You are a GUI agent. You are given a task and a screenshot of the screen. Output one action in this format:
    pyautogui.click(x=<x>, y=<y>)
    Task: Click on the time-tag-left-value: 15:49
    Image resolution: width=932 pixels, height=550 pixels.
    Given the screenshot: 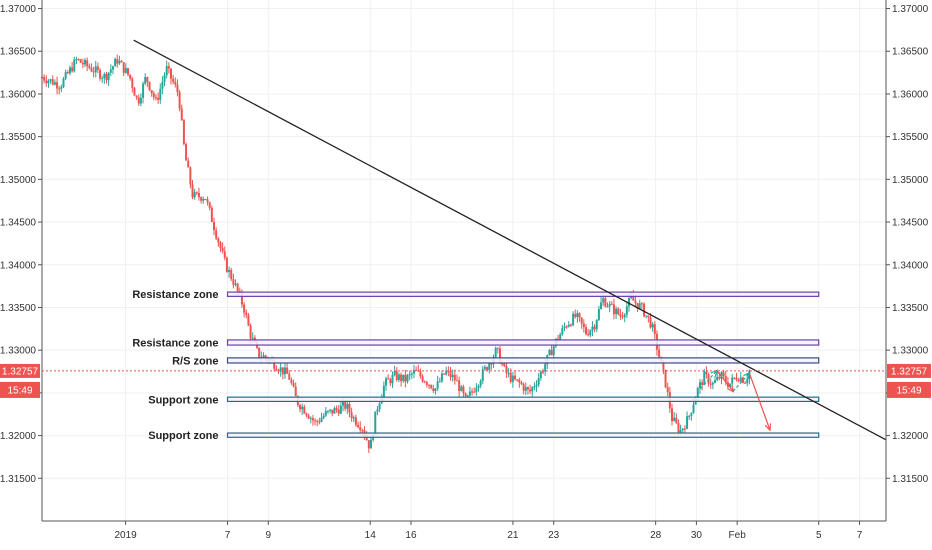 What is the action you would take?
    pyautogui.click(x=19, y=390)
    